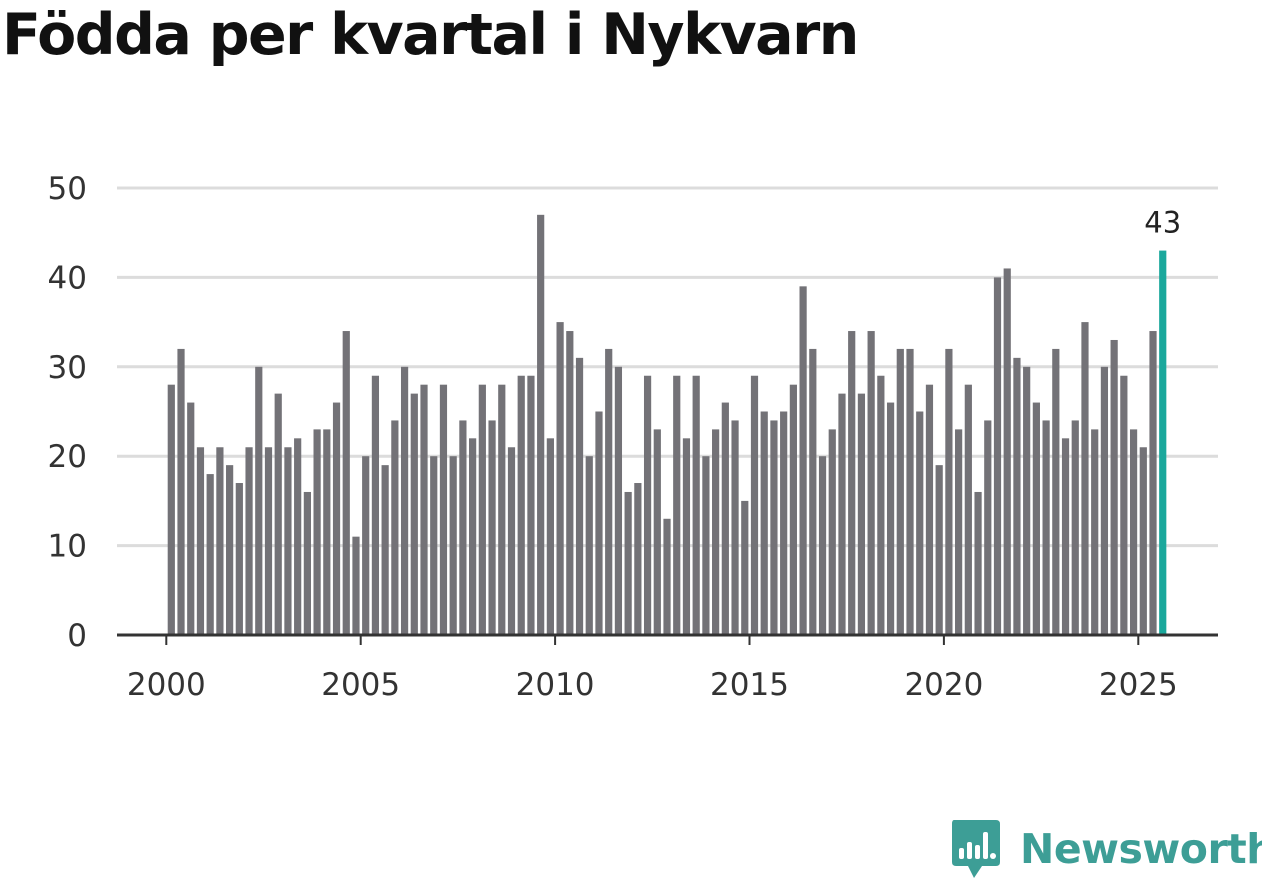  What do you see at coordinates (555, 685) in the screenshot?
I see `x-tick-label-2010: 2010` at bounding box center [555, 685].